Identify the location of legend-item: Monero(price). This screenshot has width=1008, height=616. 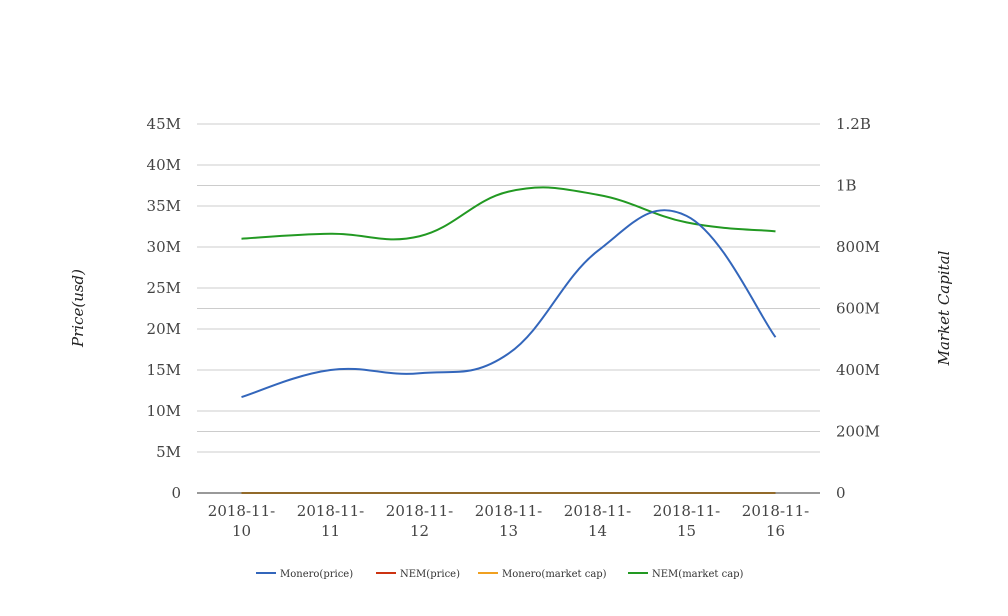
(304, 574).